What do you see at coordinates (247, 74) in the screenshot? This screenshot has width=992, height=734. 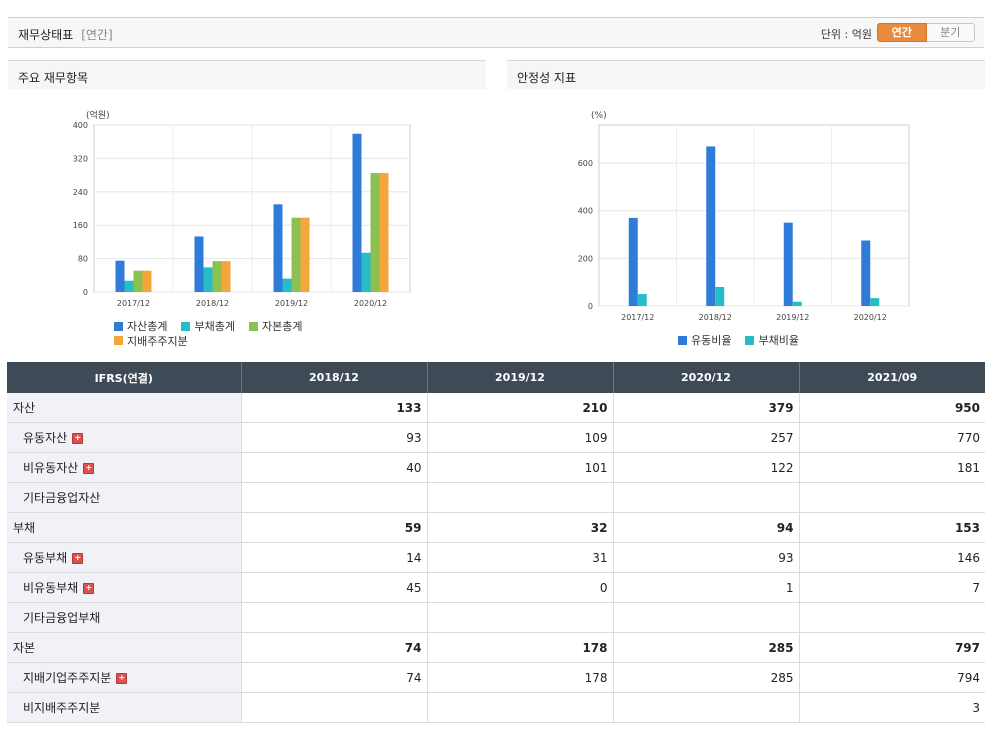 I see `left-panel-title: 주요 재무항목` at bounding box center [247, 74].